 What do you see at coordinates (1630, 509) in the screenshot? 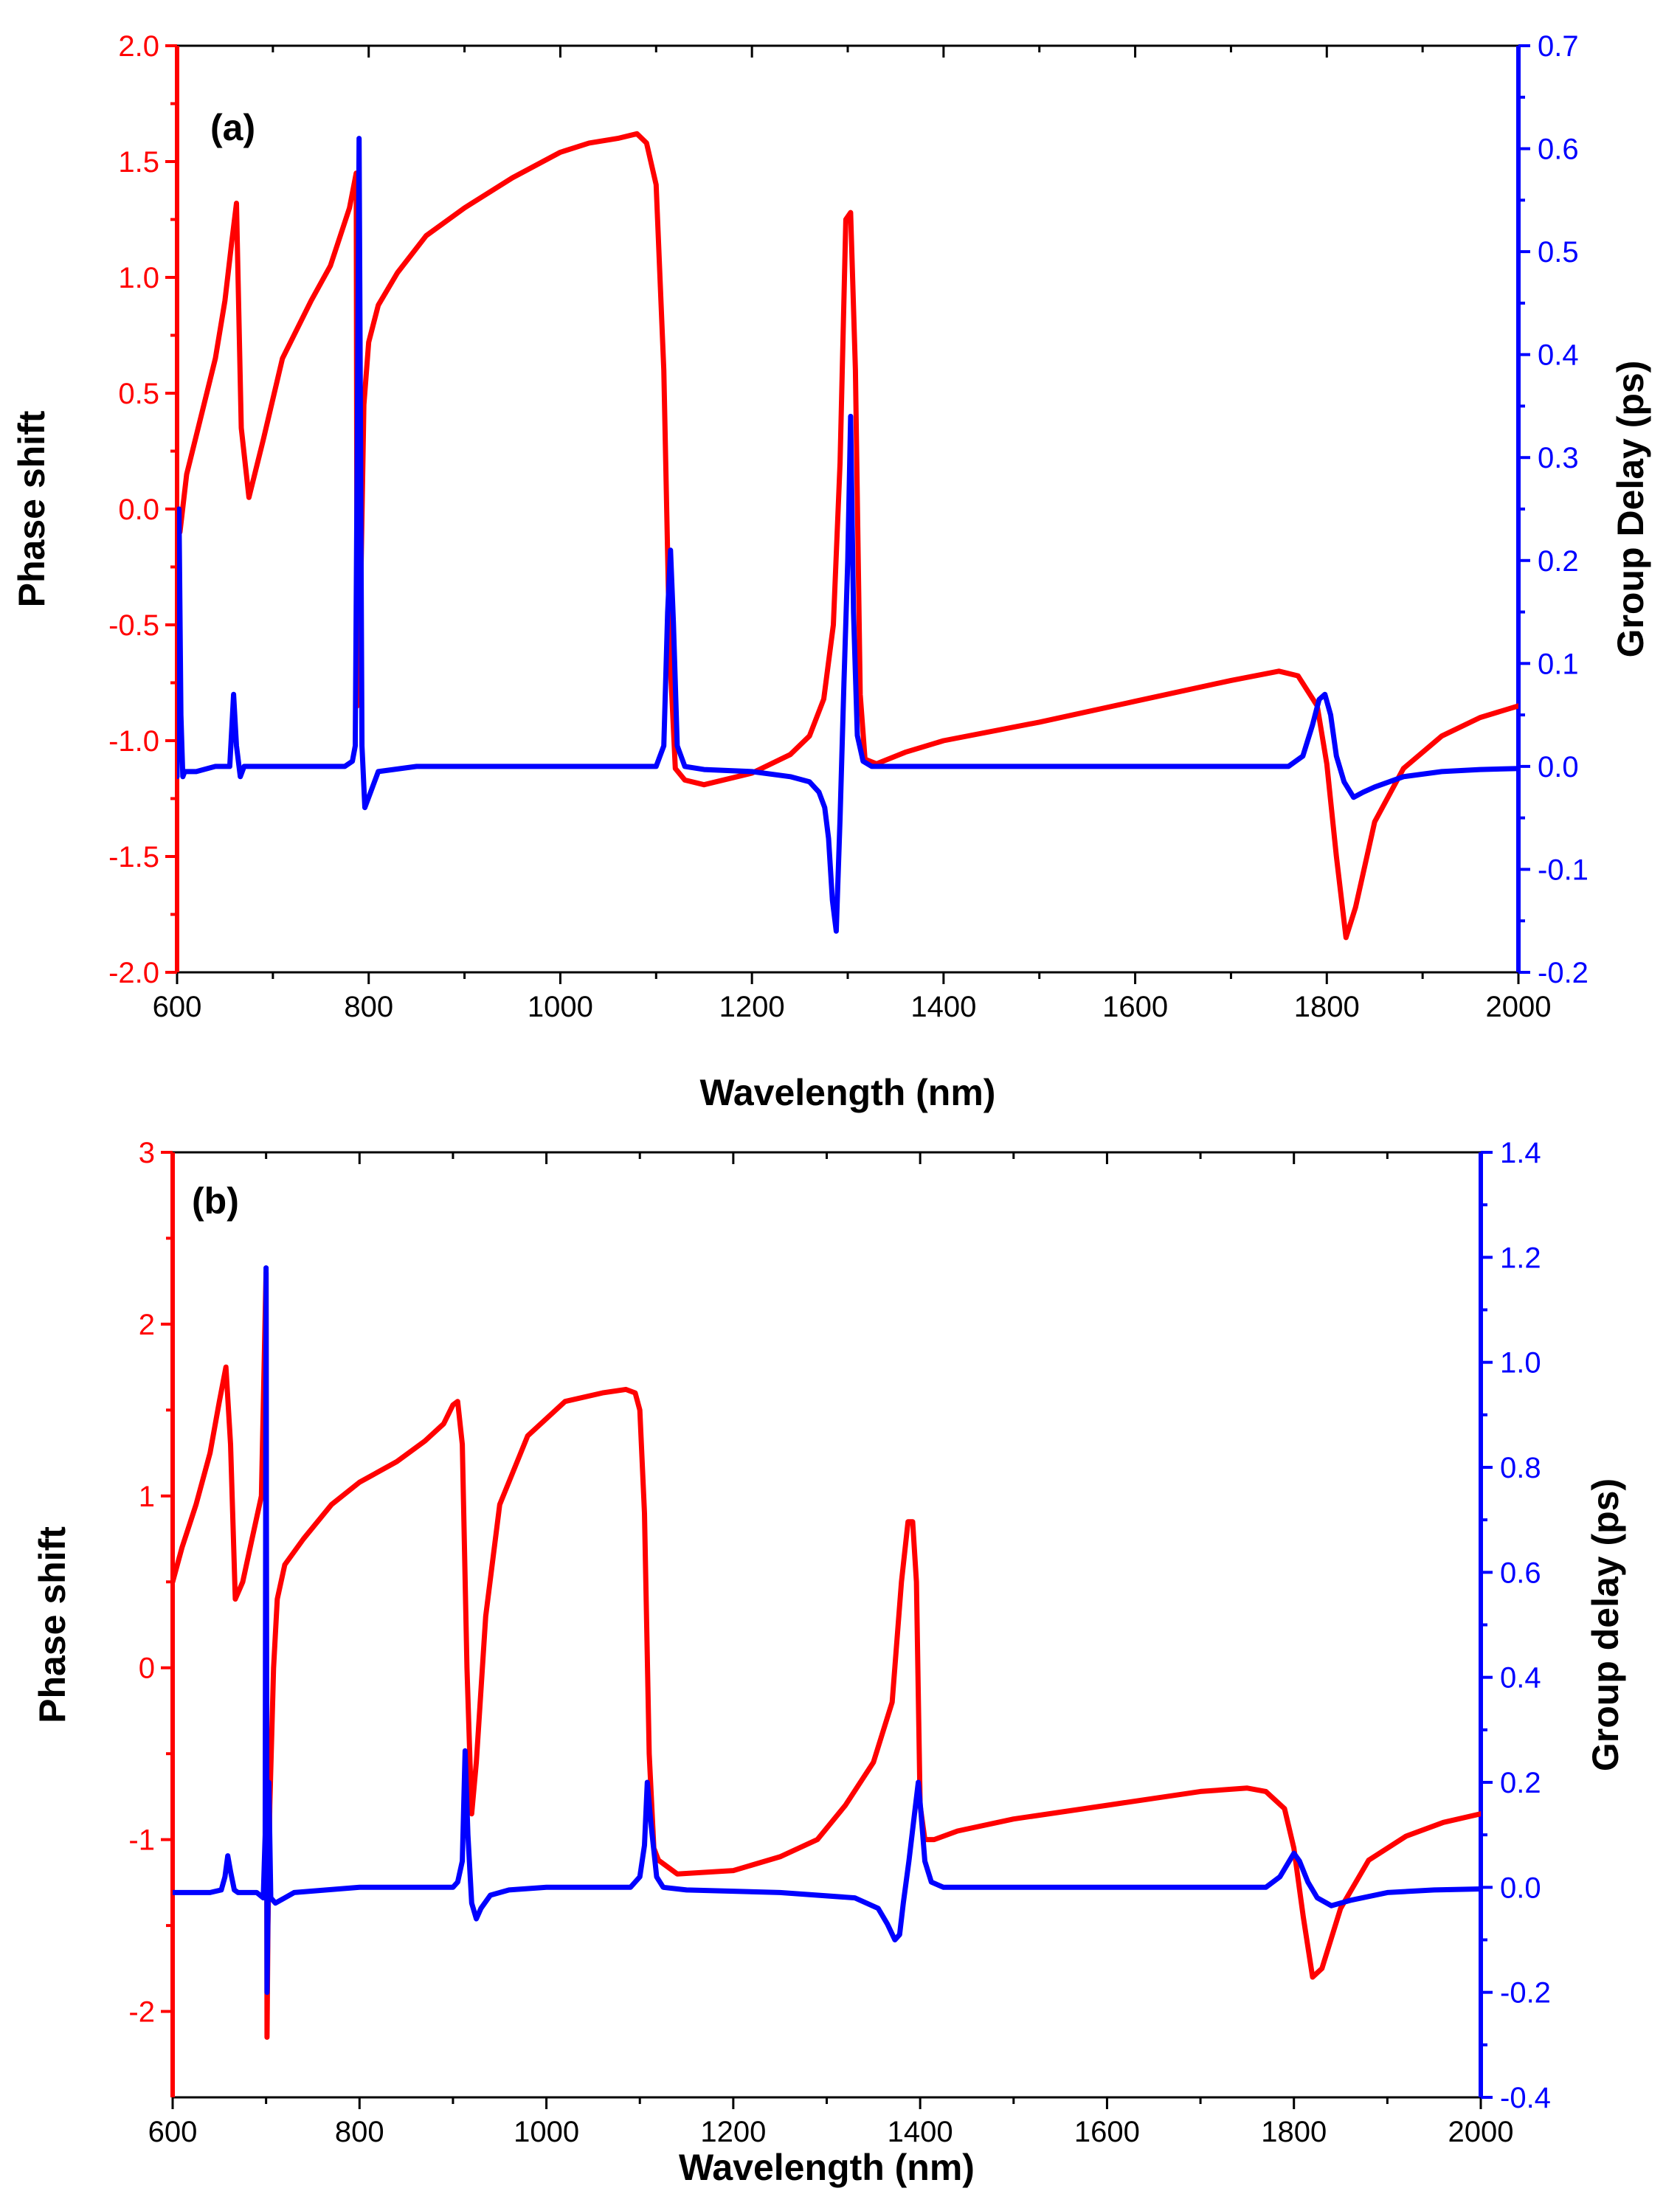
I see `right-y-axis-title: Group Delay (ps)` at bounding box center [1630, 509].